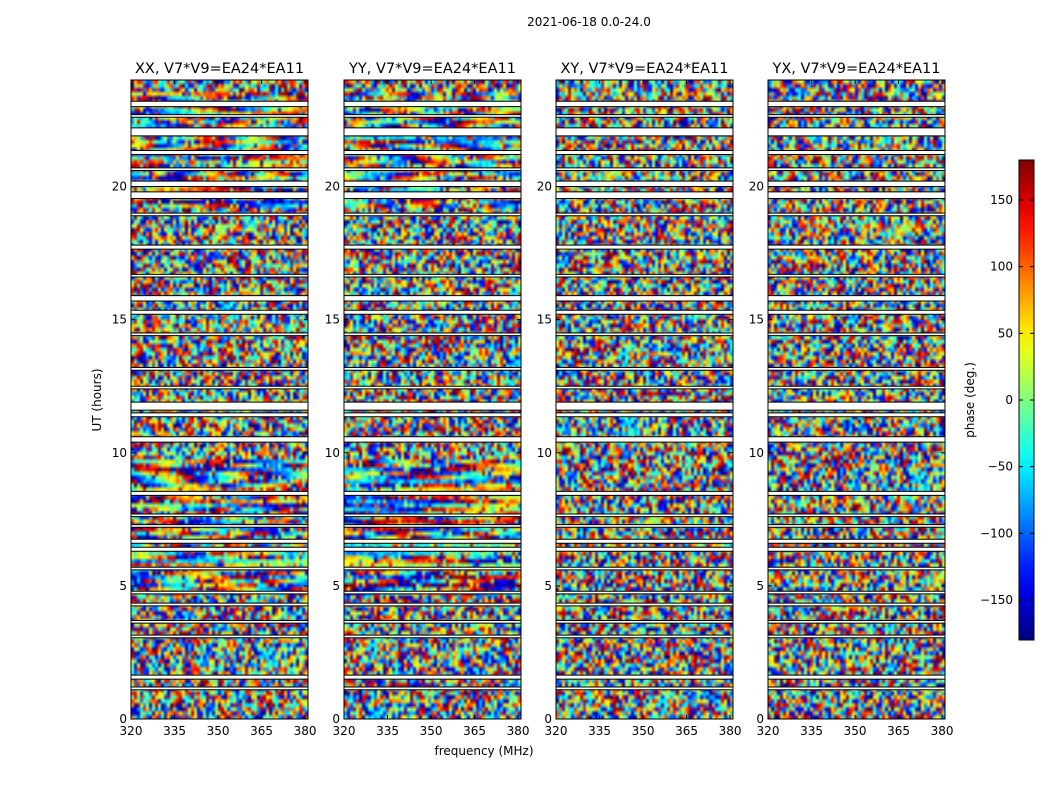 The width and height of the screenshot is (1050, 800). What do you see at coordinates (589, 22) in the screenshot?
I see `figure-title: 2021-06-18 0.0-24.0` at bounding box center [589, 22].